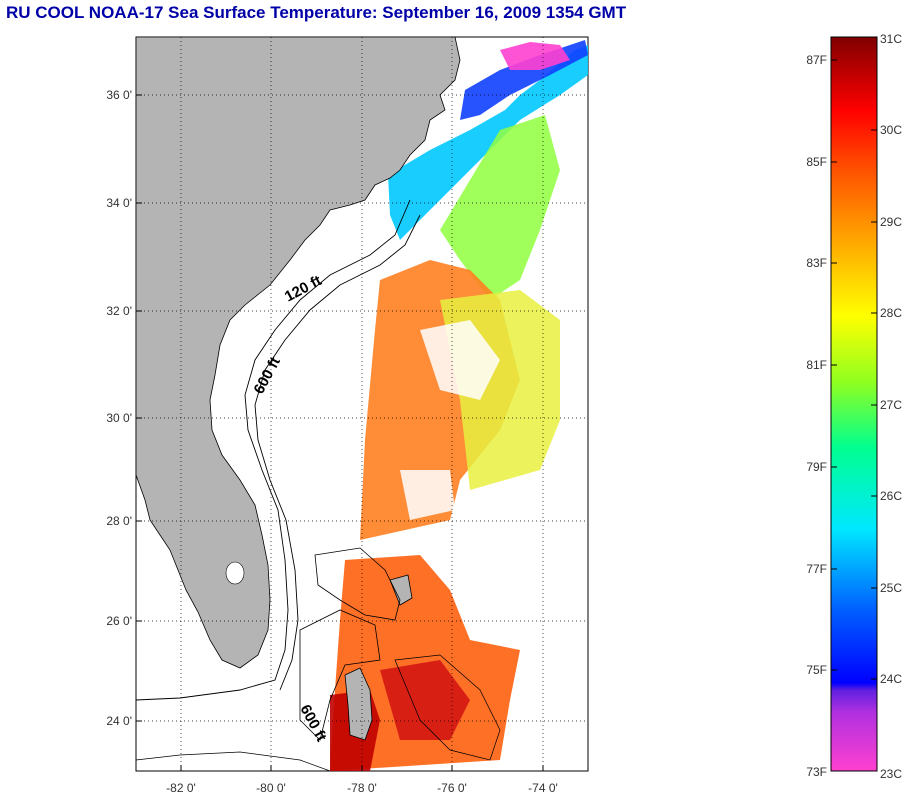 This screenshot has height=801, width=913. Describe the element at coordinates (271, 788) in the screenshot. I see `lon-tick-label: -80 0'` at that location.